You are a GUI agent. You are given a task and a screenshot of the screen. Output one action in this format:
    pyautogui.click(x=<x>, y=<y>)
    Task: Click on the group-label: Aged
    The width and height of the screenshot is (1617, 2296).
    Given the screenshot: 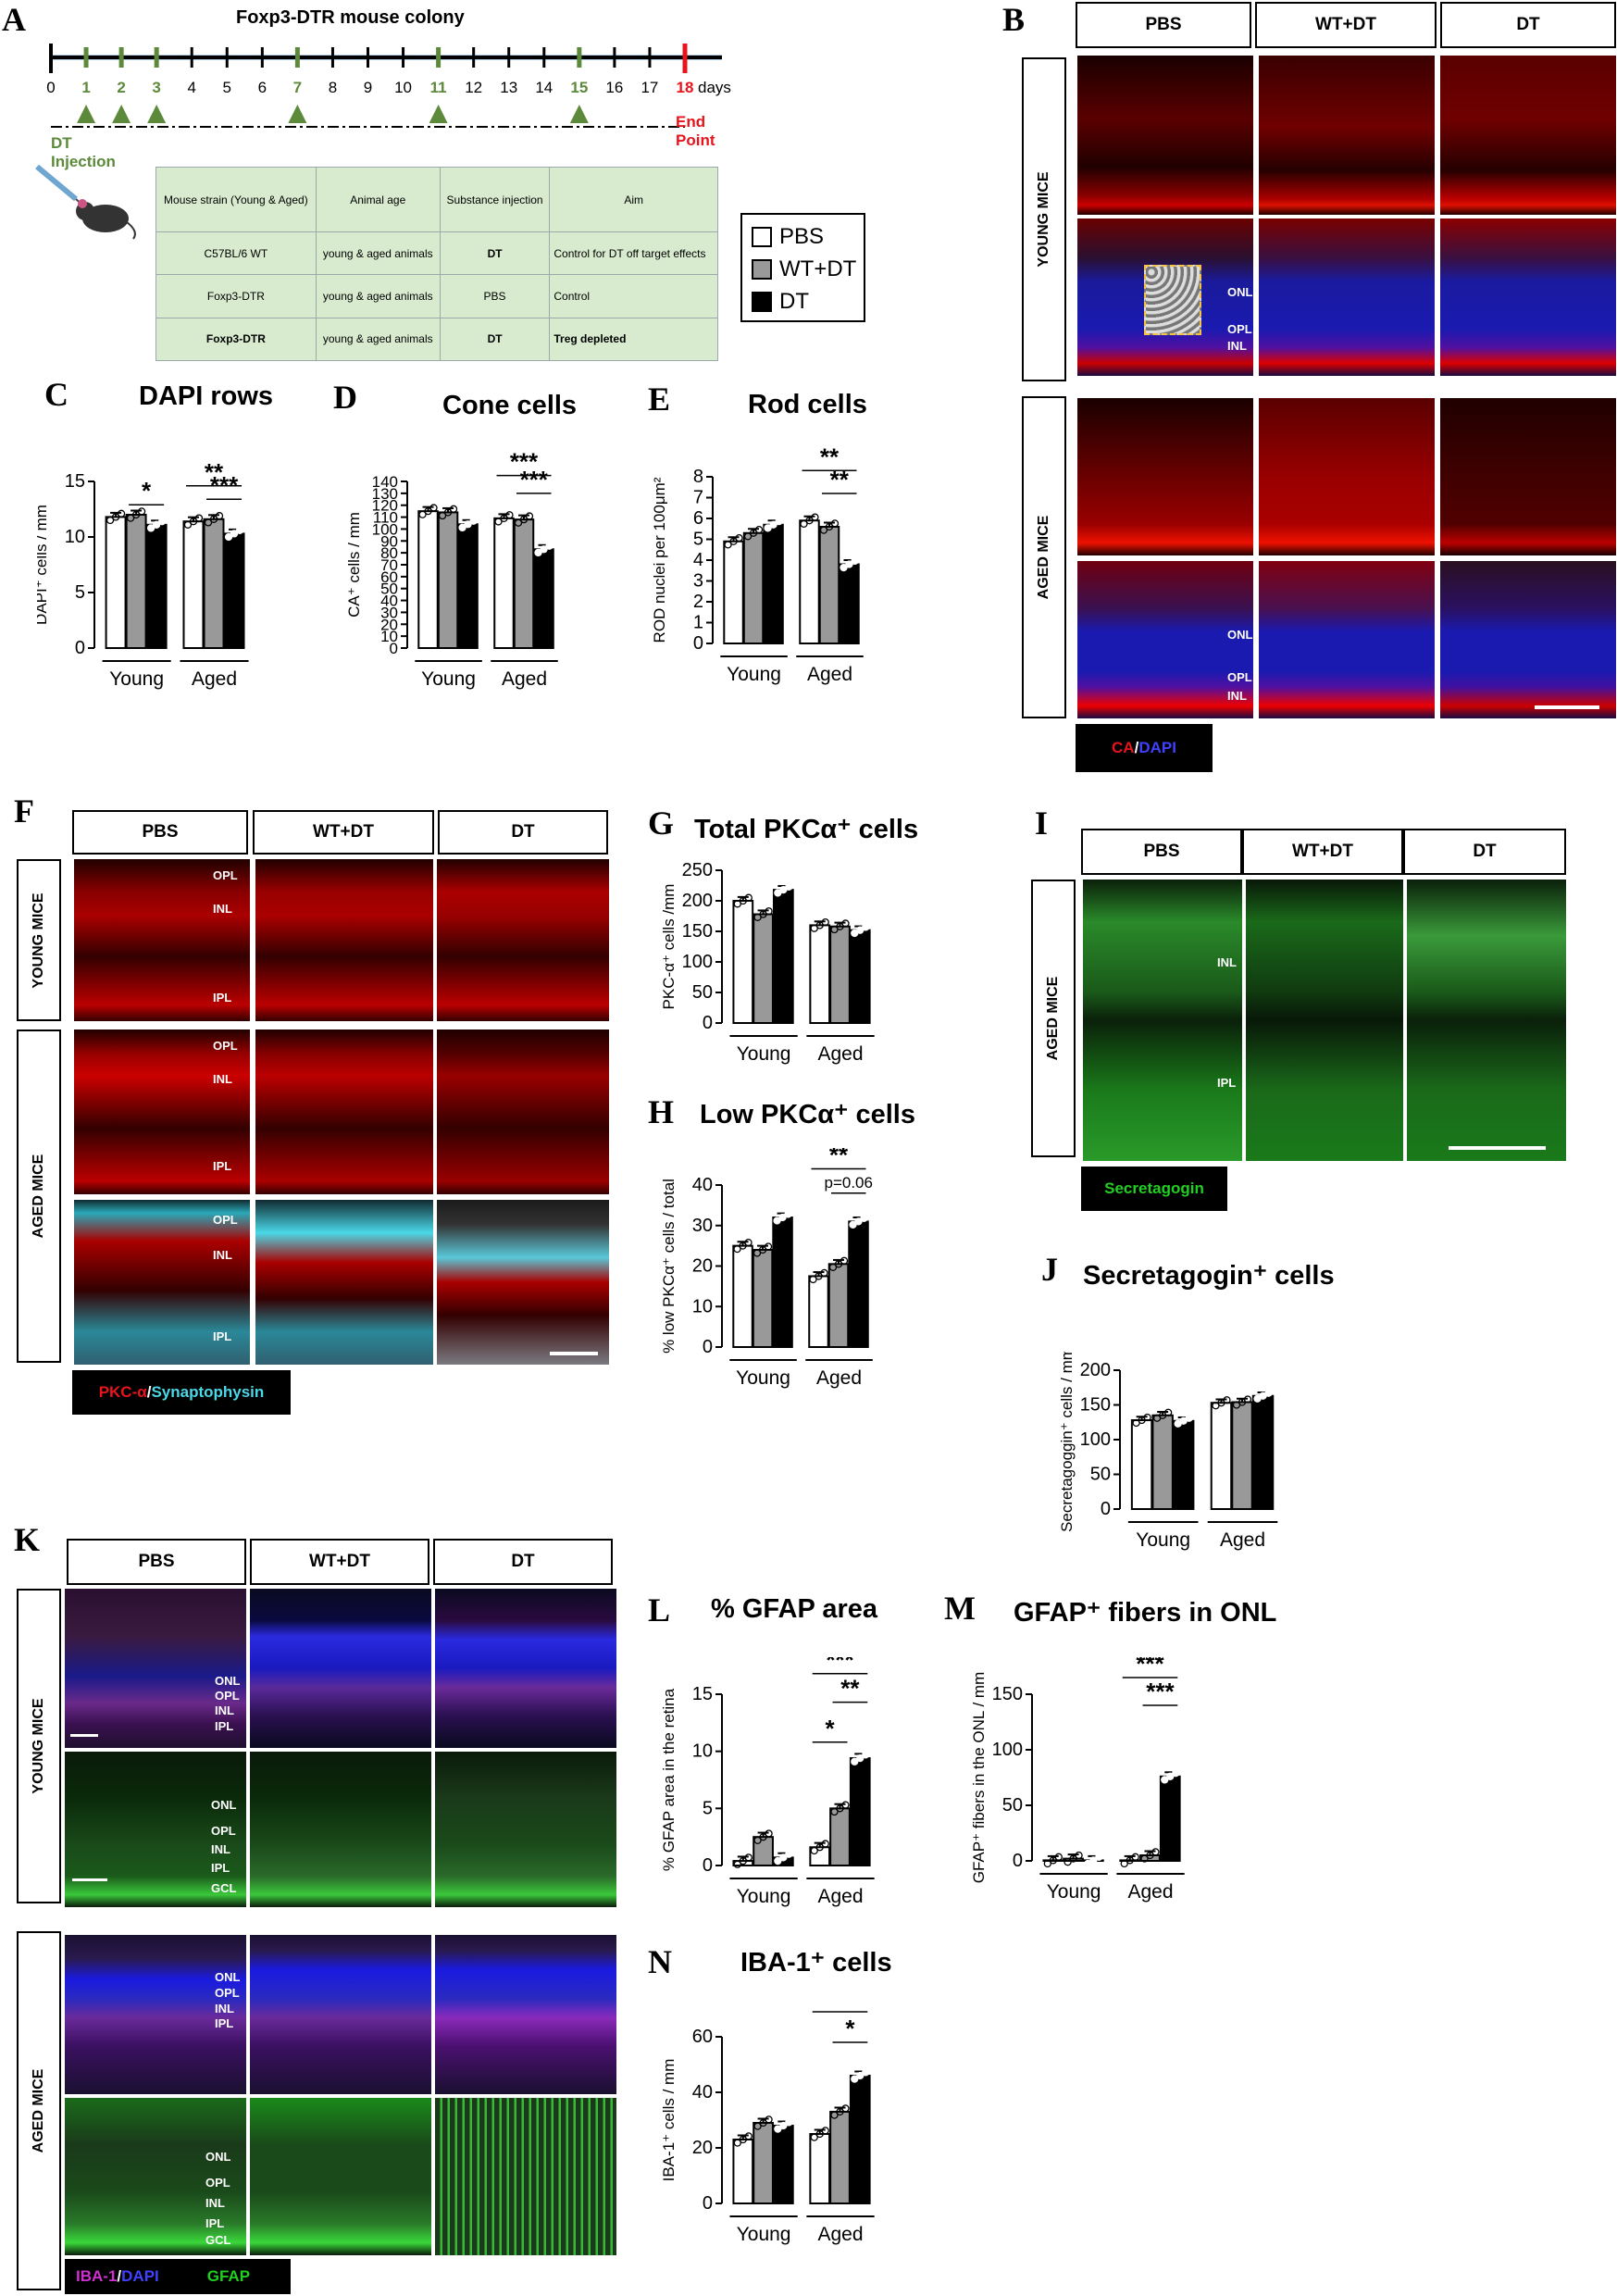 What is the action you would take?
    pyautogui.click(x=1150, y=1892)
    